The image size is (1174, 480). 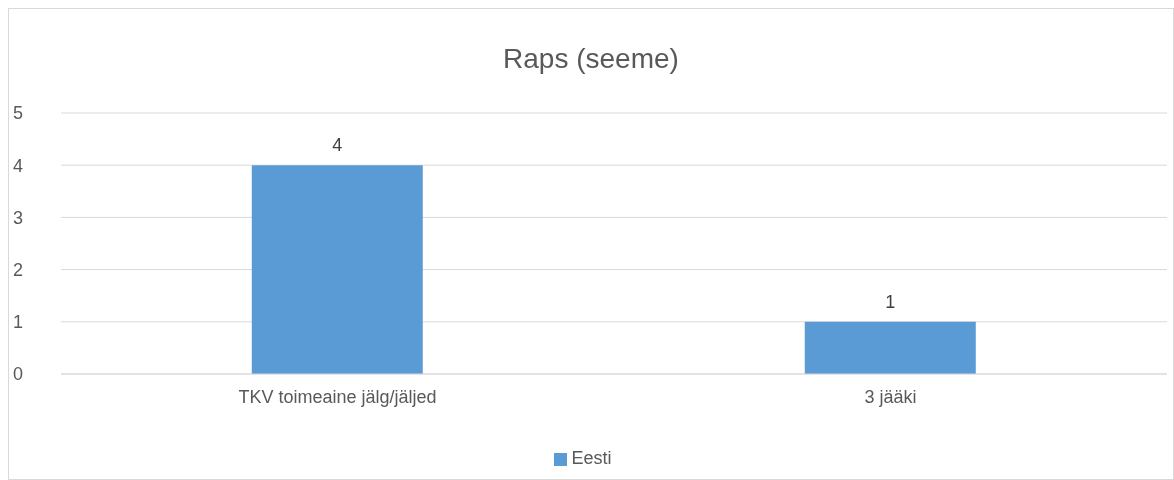 What do you see at coordinates (18, 113) in the screenshot?
I see `y-tick-label: 5` at bounding box center [18, 113].